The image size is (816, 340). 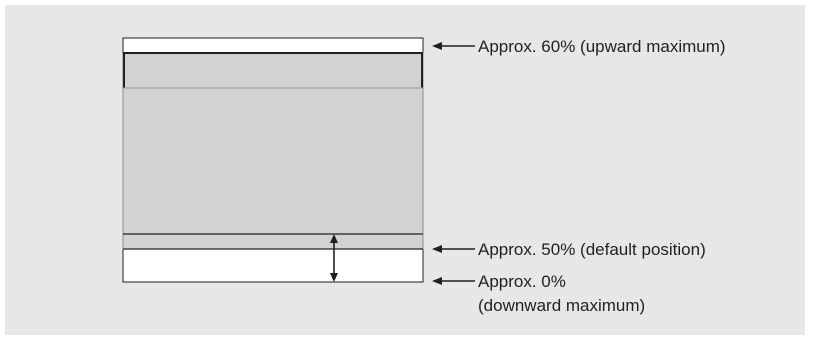 I want to click on pointer-default-position, so click(x=453, y=249).